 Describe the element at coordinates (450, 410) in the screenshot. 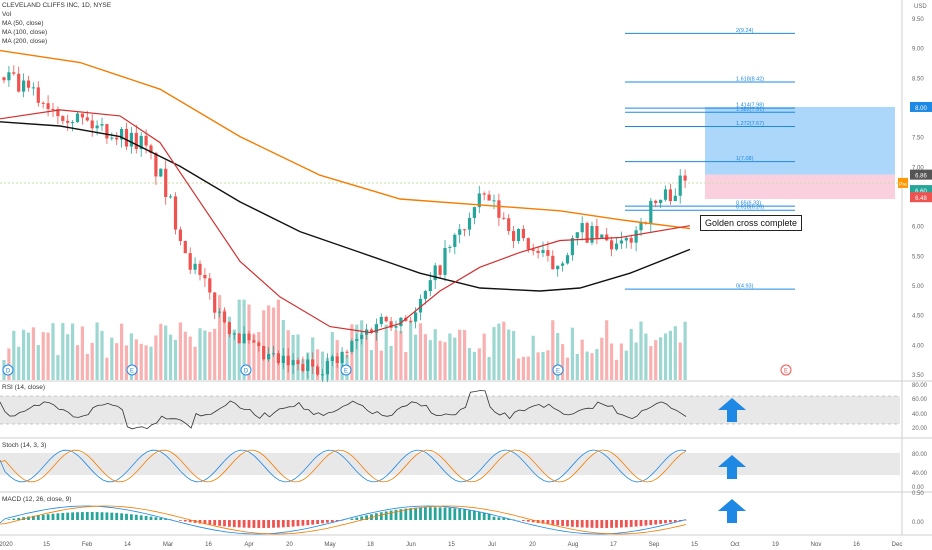

I see `rsi-band` at that location.